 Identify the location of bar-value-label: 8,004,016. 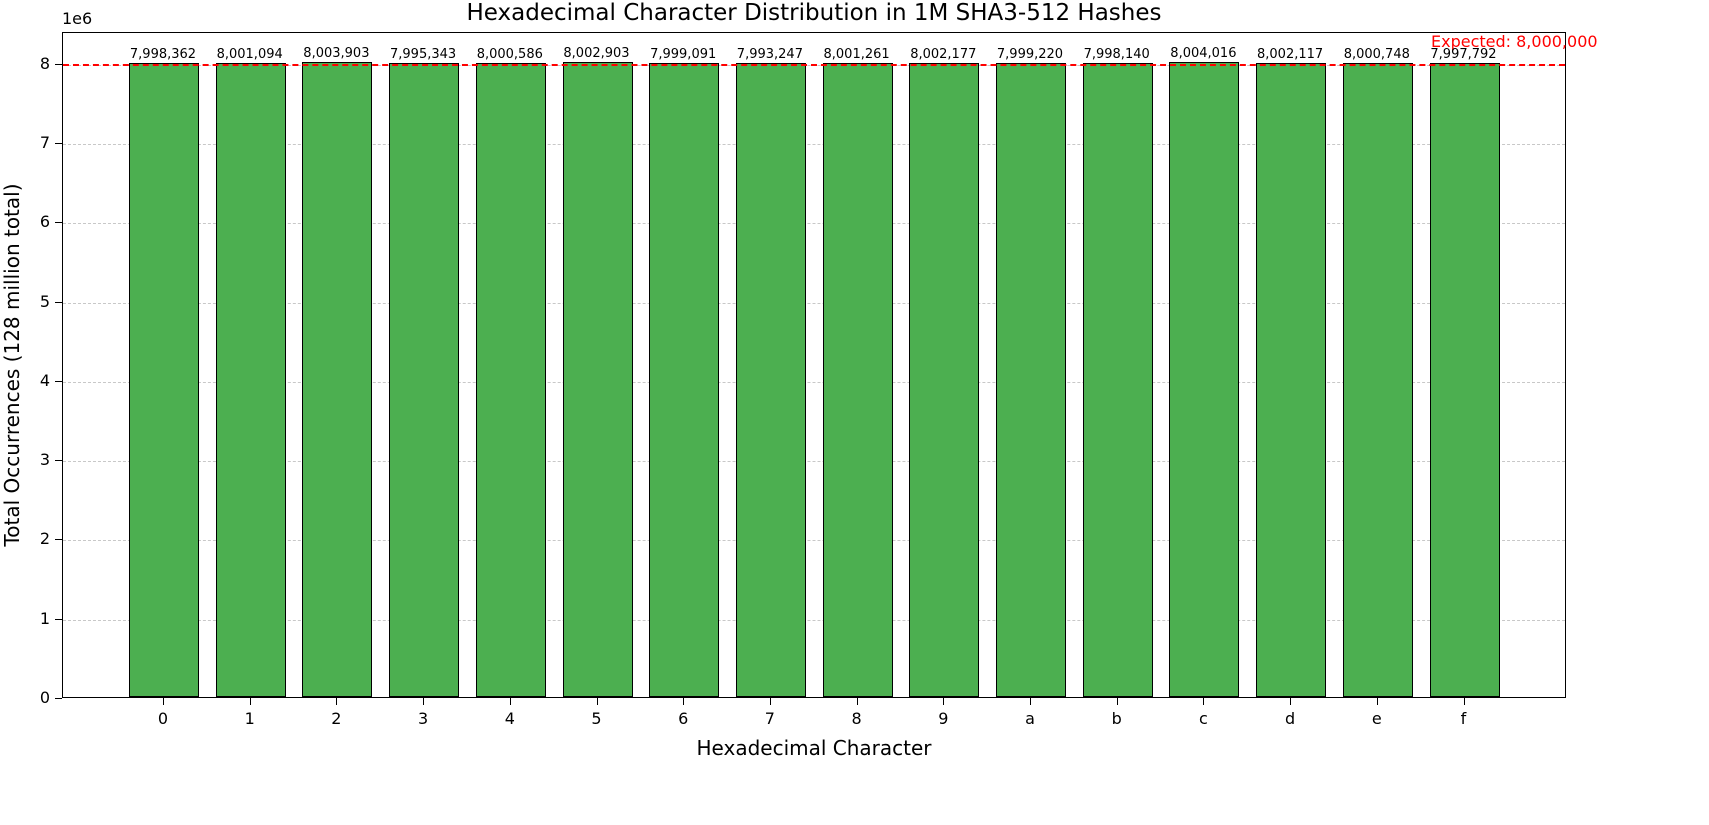
(1203, 54).